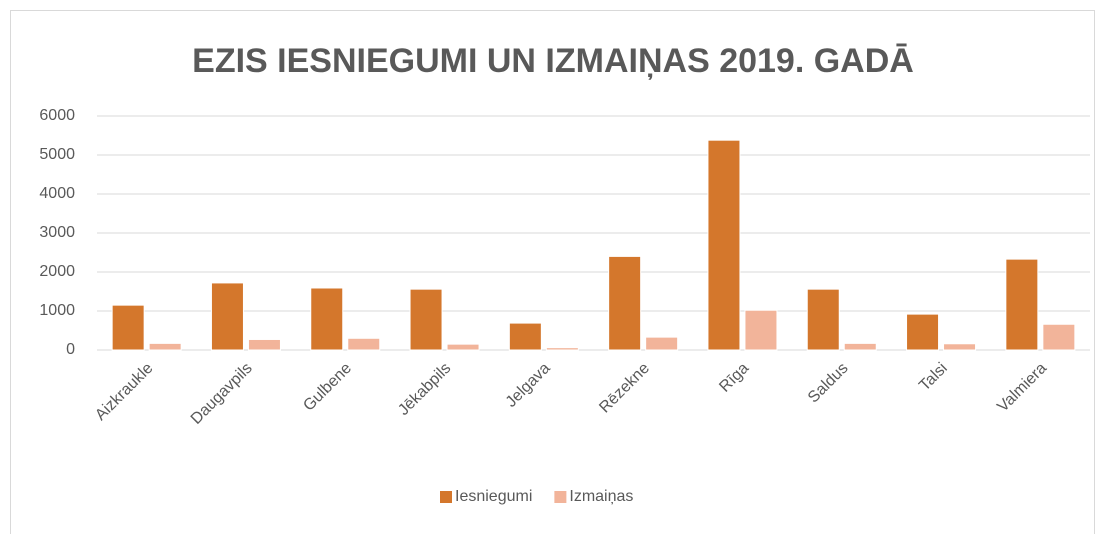  Describe the element at coordinates (70, 349) in the screenshot. I see `y-tick-label: 0` at that location.